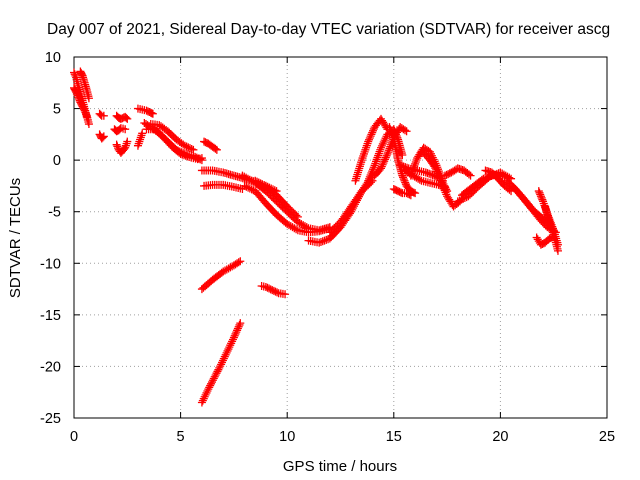 This screenshot has height=480, width=640. What do you see at coordinates (74, 437) in the screenshot?
I see `x-tick-label: 0` at bounding box center [74, 437].